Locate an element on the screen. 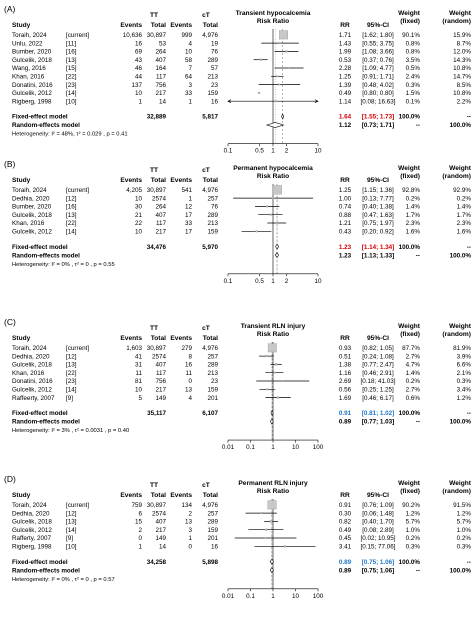 The height and width of the screenshot is (620, 474). study-ref: [12] is located at coordinates (71, 356).